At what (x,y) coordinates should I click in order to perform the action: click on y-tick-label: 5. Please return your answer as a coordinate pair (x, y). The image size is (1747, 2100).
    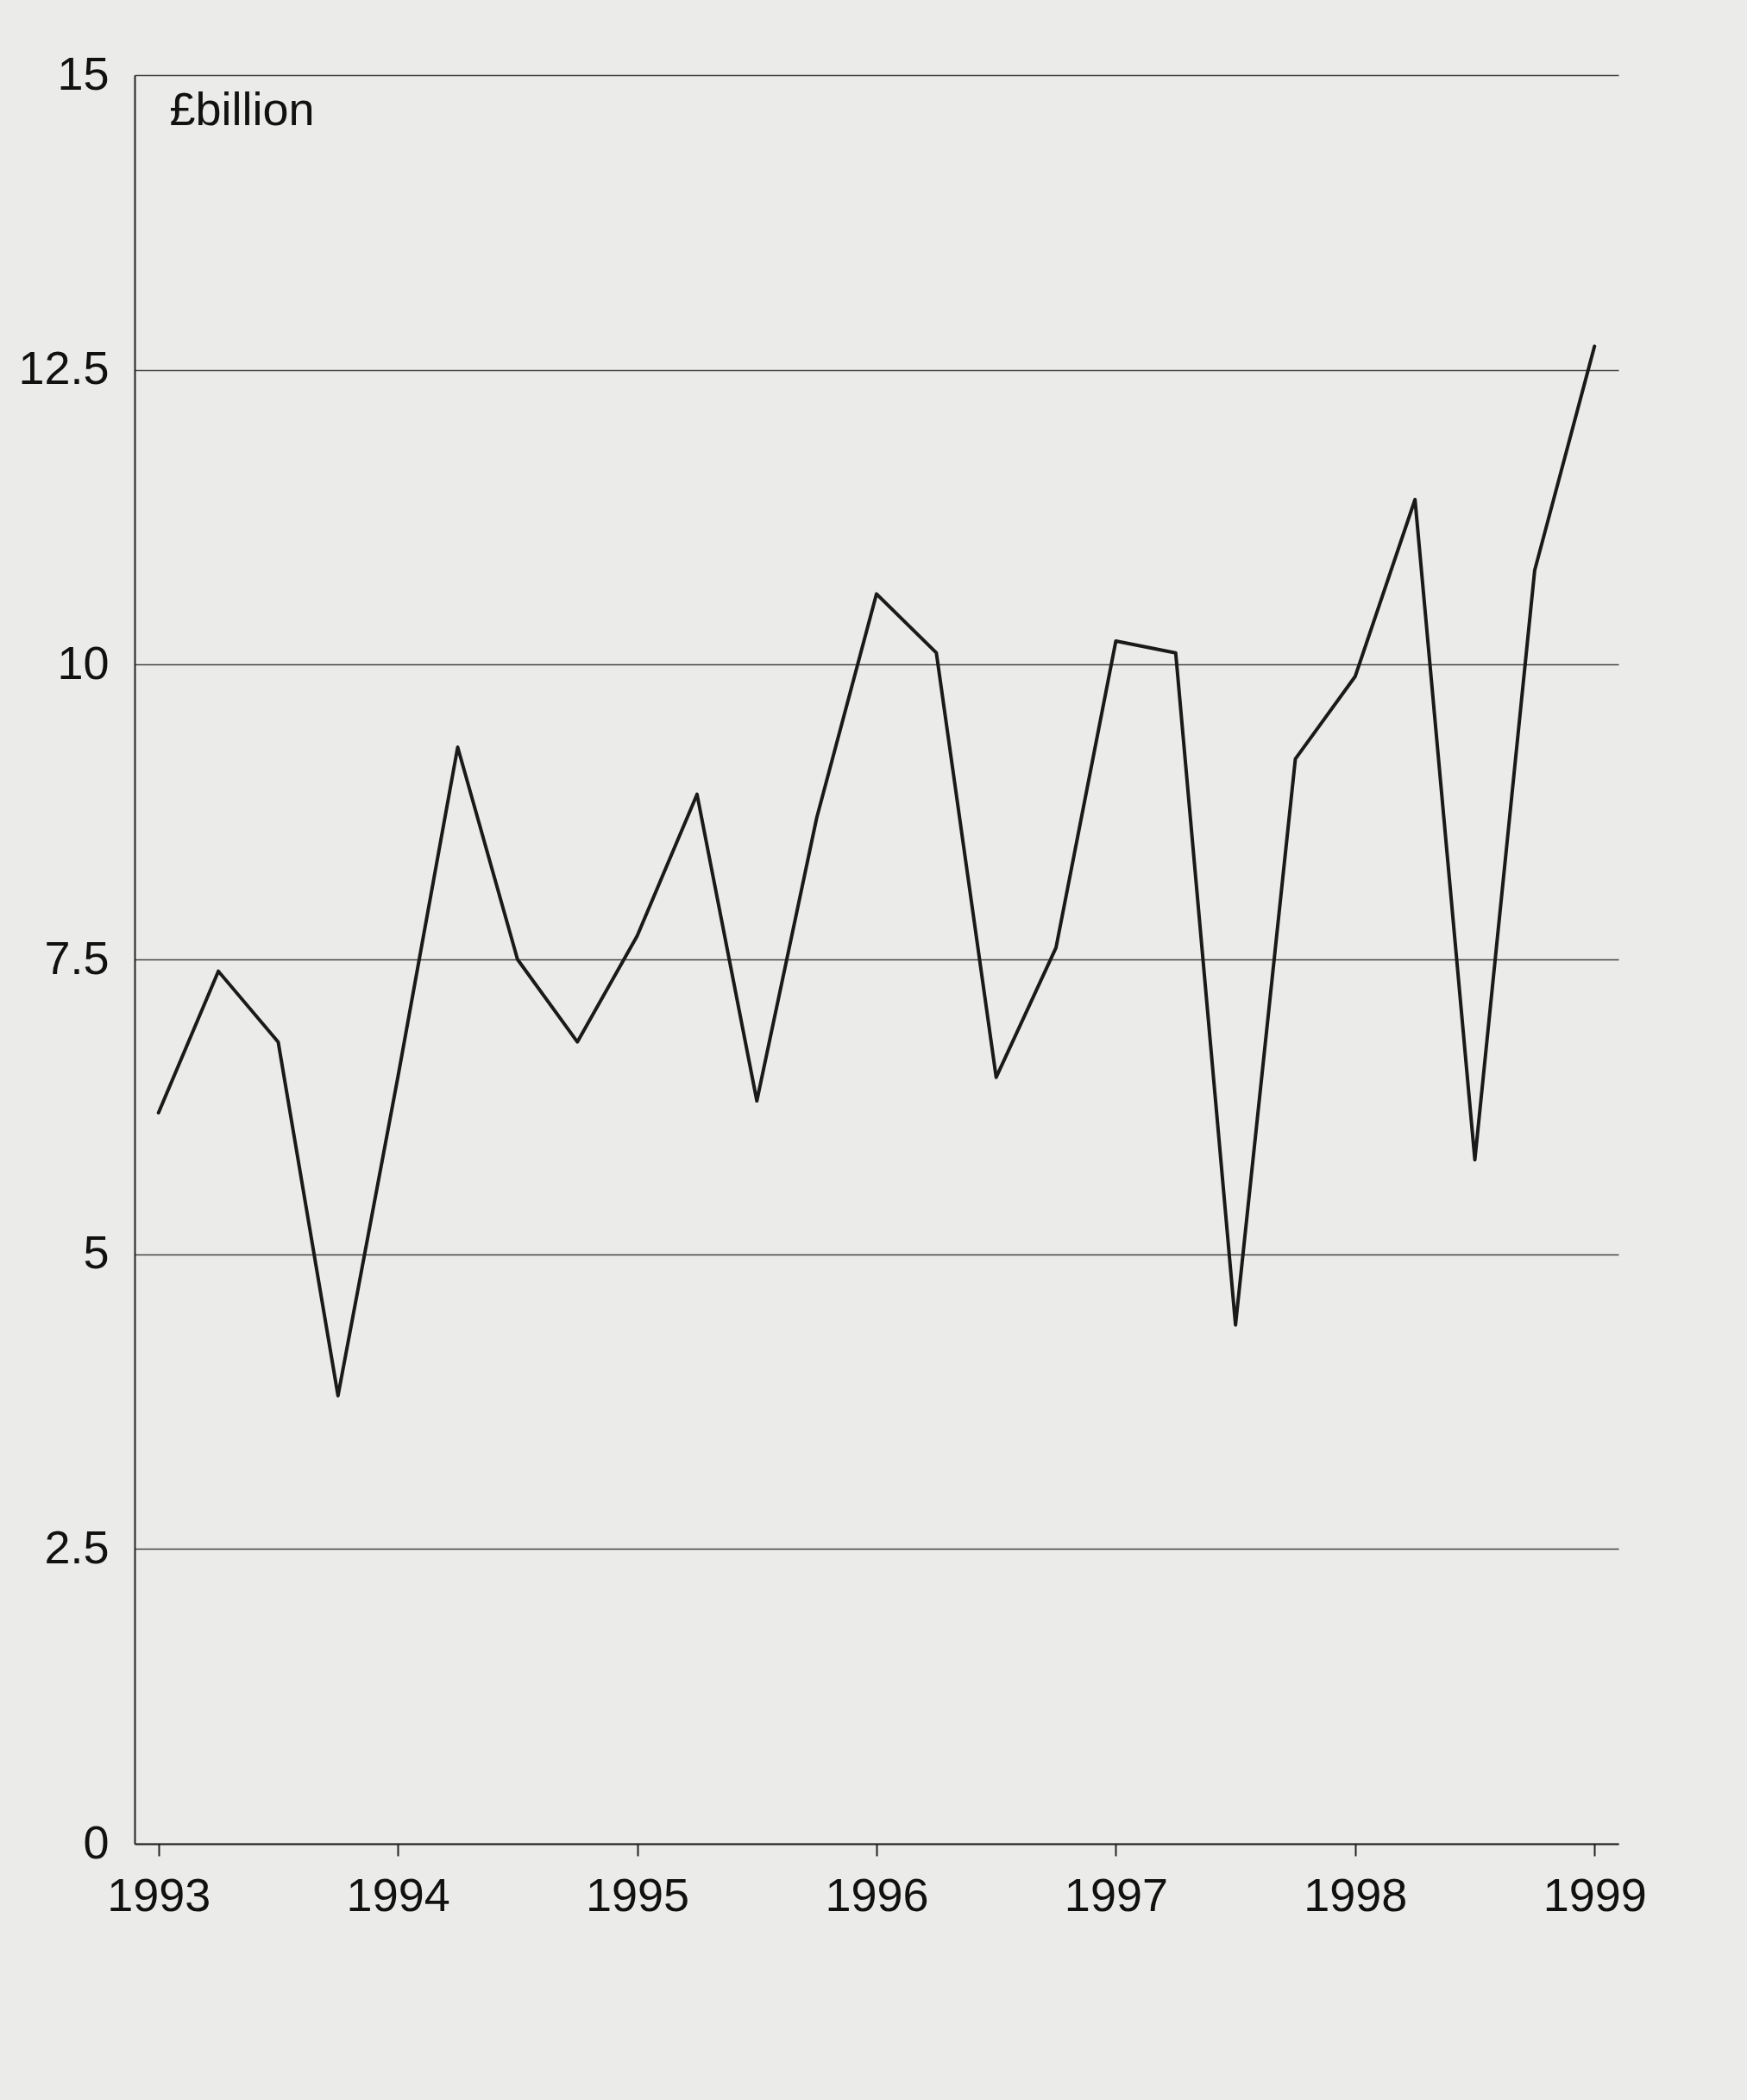
    Looking at the image, I should click on (96, 1253).